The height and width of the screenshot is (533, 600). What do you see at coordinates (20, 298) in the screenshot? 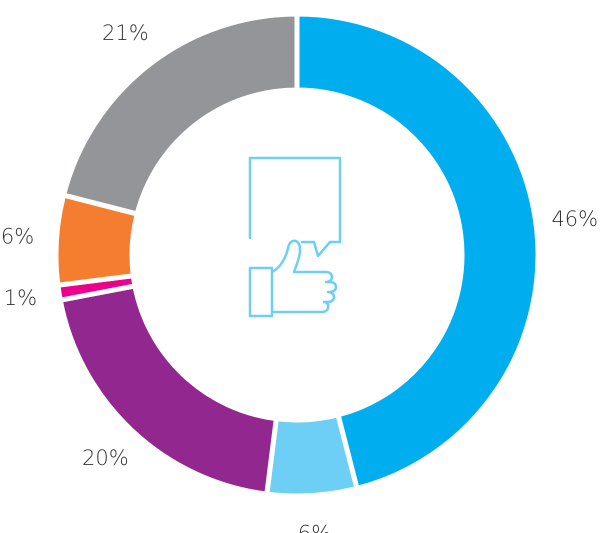
I see `value-label: 1%` at bounding box center [20, 298].